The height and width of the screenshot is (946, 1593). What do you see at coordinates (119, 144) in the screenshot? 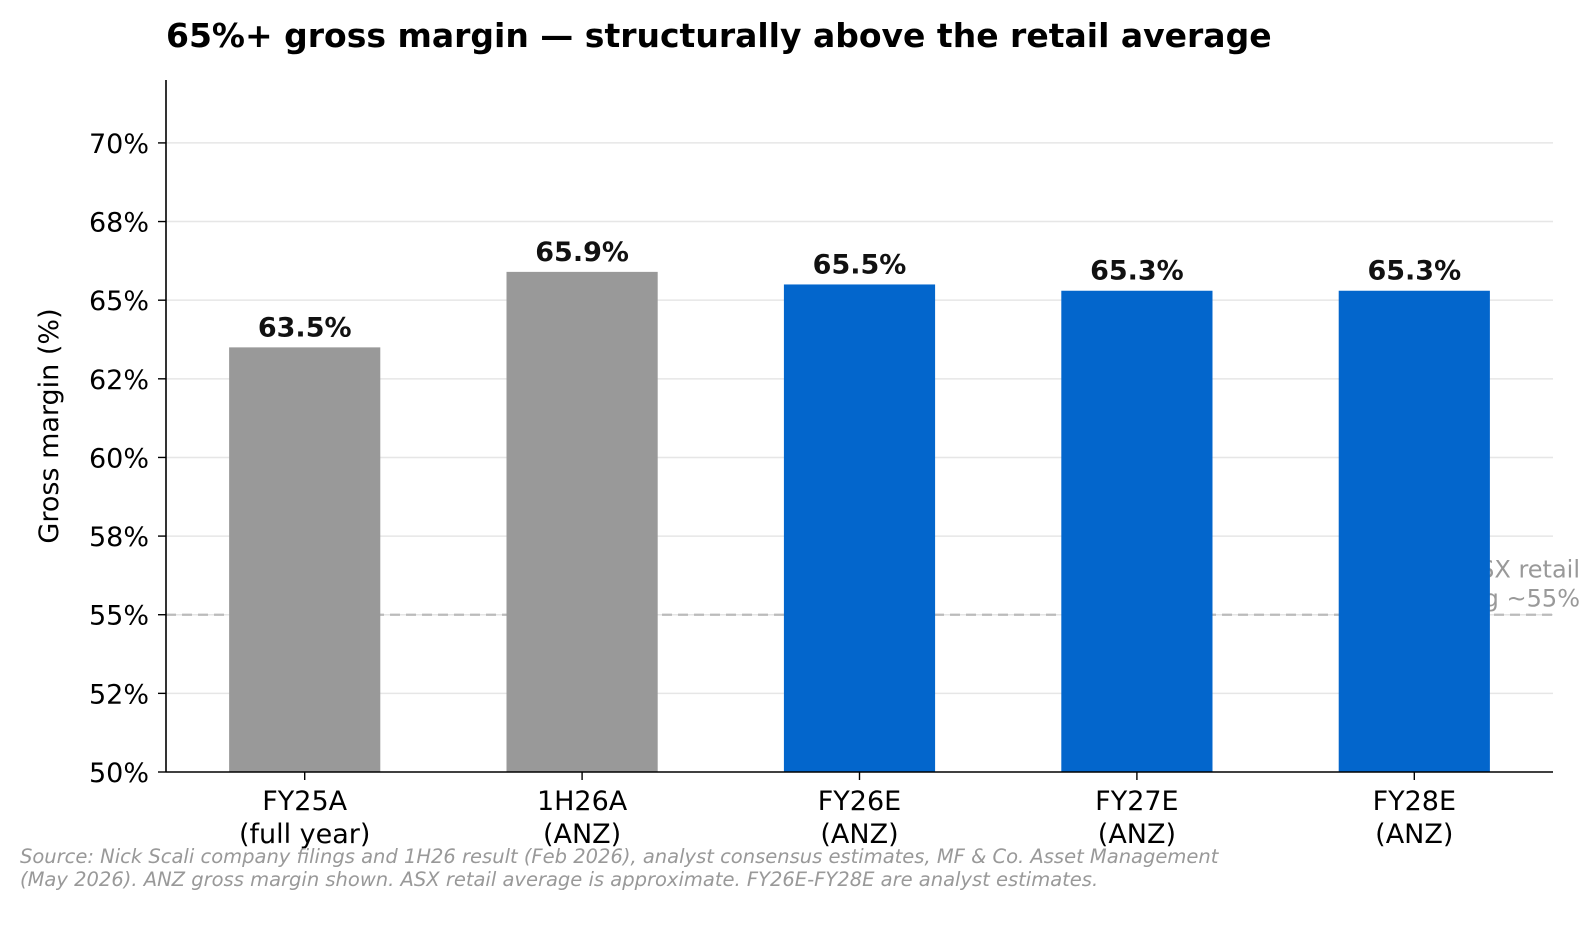
I see `y-tick-label: 70%` at bounding box center [119, 144].